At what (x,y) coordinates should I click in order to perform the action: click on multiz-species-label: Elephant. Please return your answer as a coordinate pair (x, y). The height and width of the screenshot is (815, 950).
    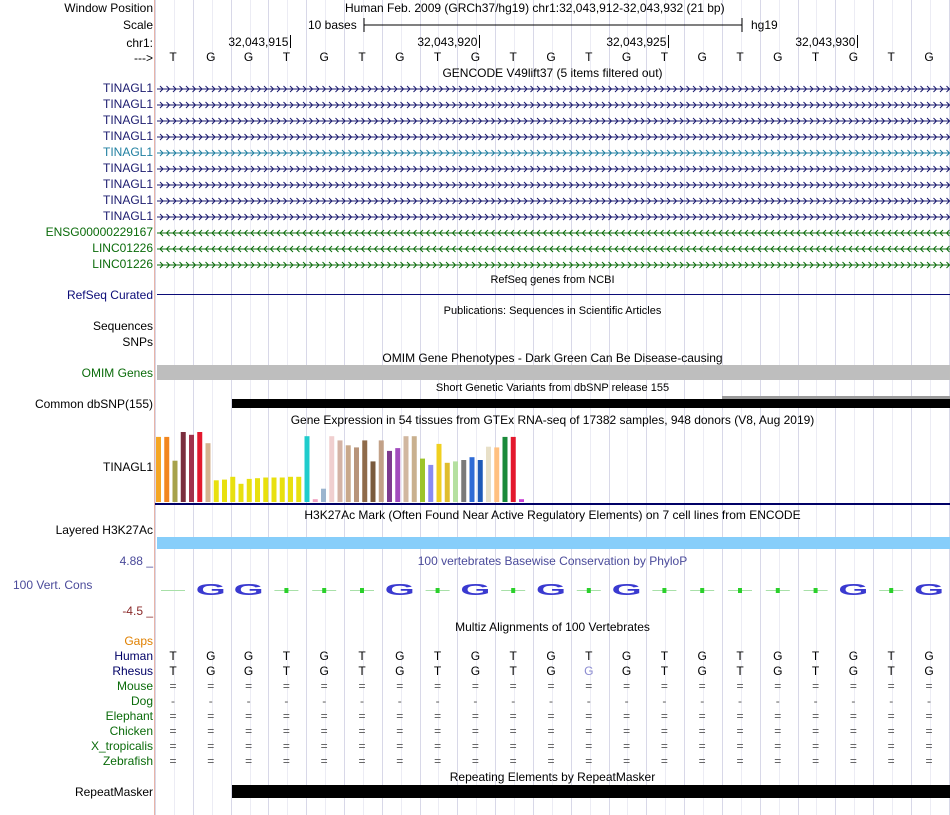
    Looking at the image, I should click on (129, 716).